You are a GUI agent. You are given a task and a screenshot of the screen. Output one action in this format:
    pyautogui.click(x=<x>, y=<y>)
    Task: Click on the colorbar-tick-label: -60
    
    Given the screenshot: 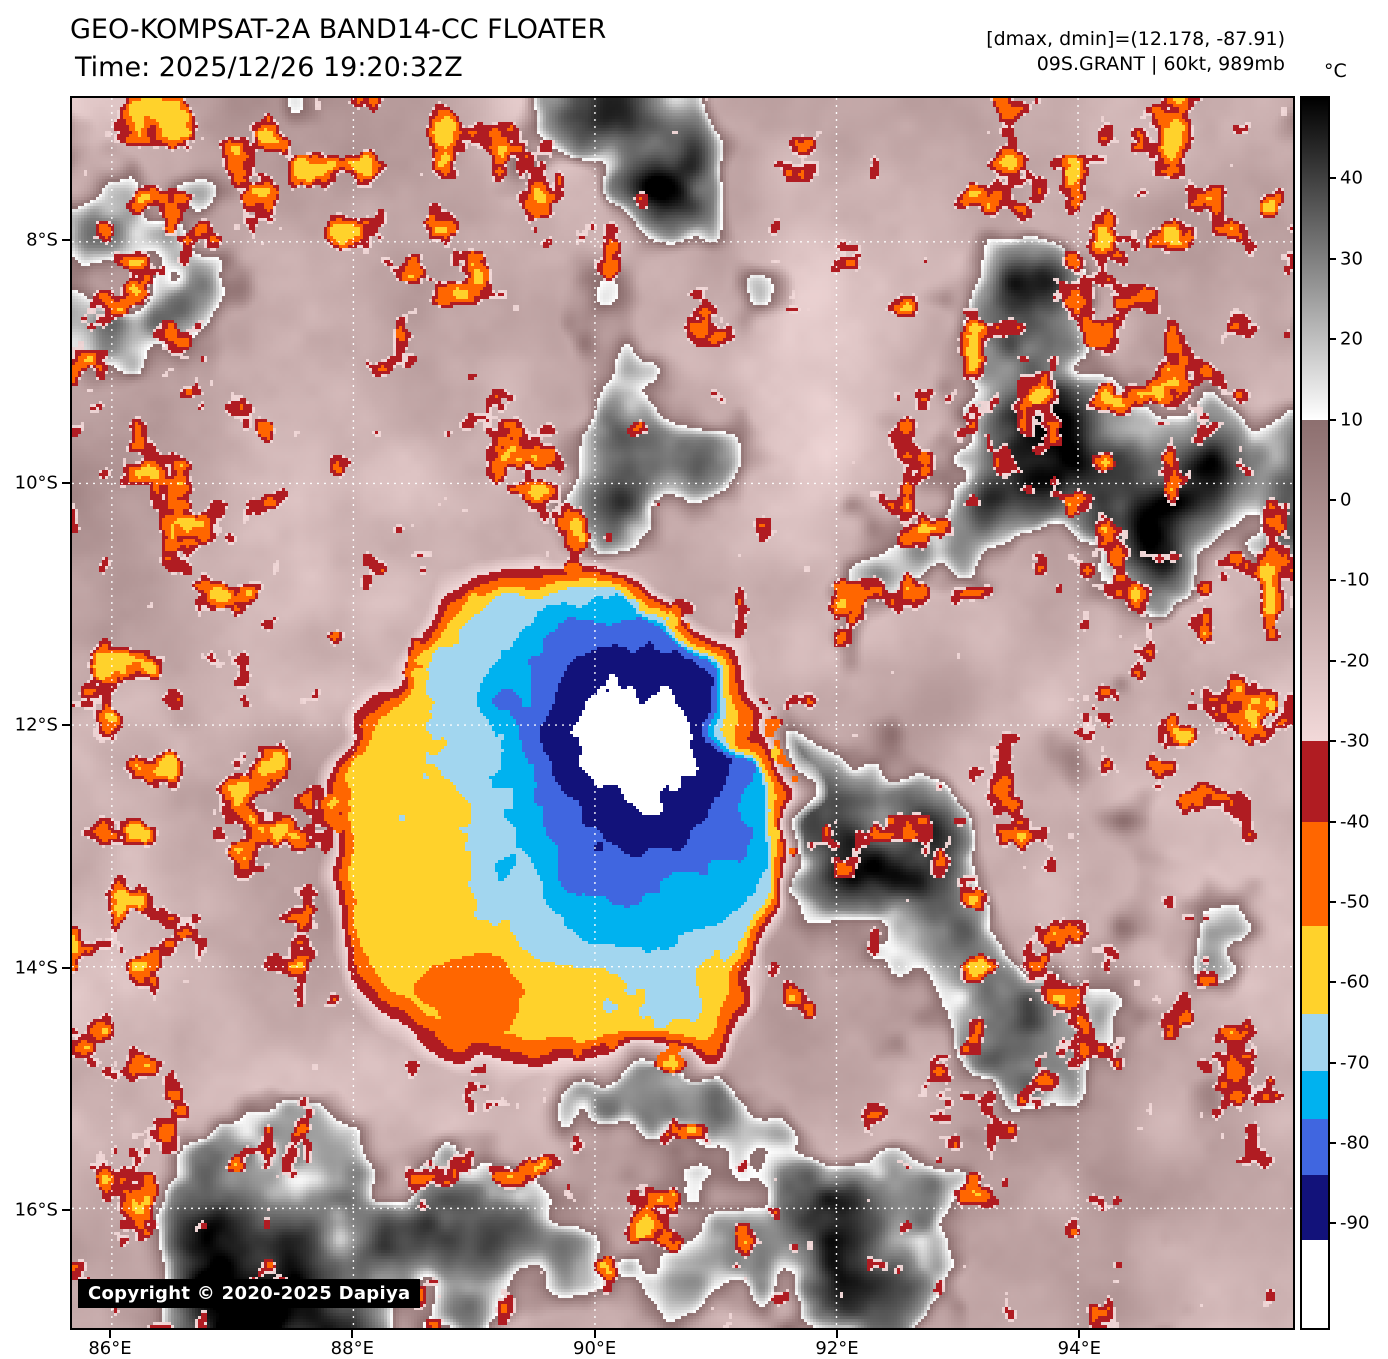 What is the action you would take?
    pyautogui.click(x=1355, y=982)
    